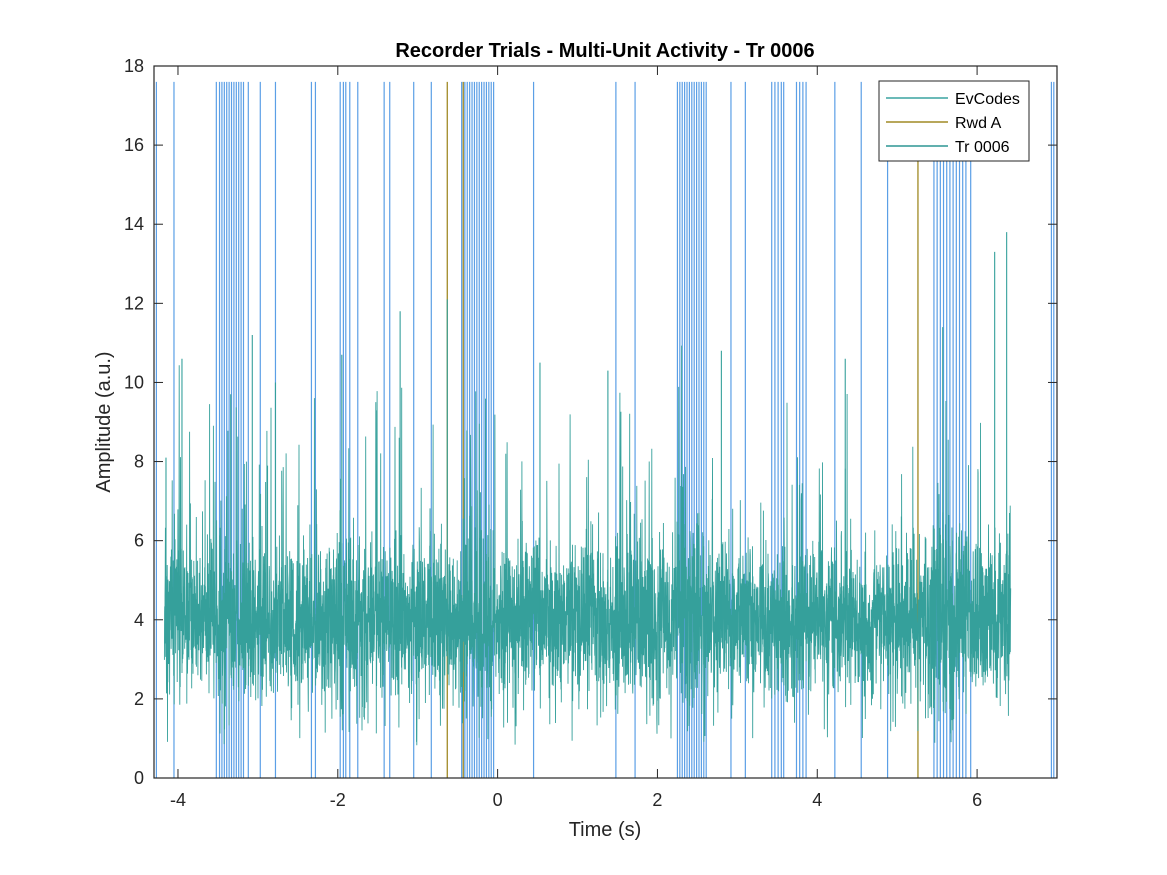 The height and width of the screenshot is (875, 1167). Describe the element at coordinates (498, 800) in the screenshot. I see `x-tick-label: 0` at that location.